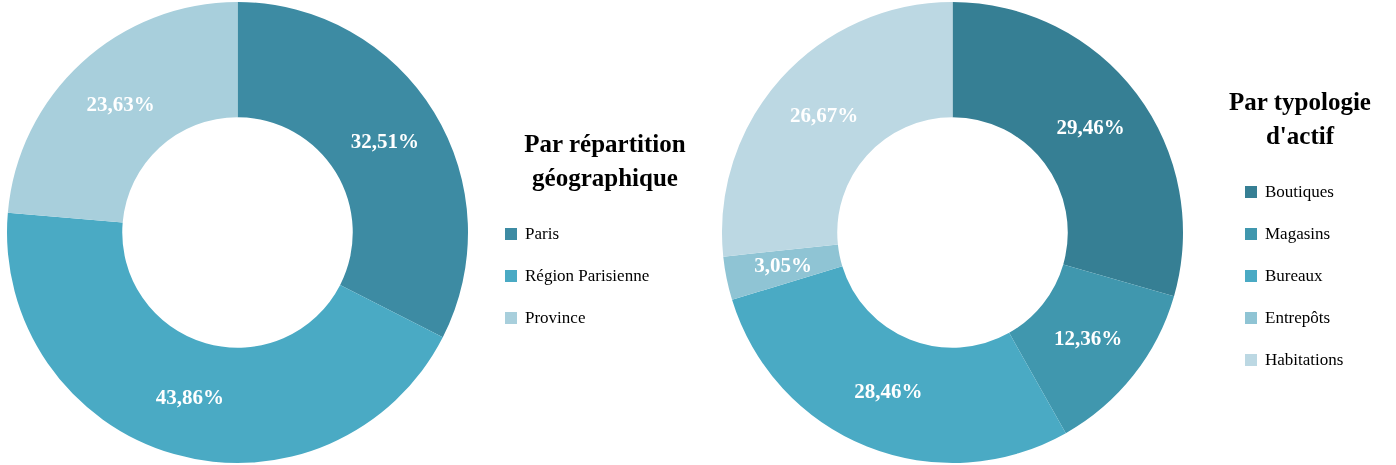 The image size is (1396, 465). I want to click on legend-label: Boutiques, so click(1299, 191).